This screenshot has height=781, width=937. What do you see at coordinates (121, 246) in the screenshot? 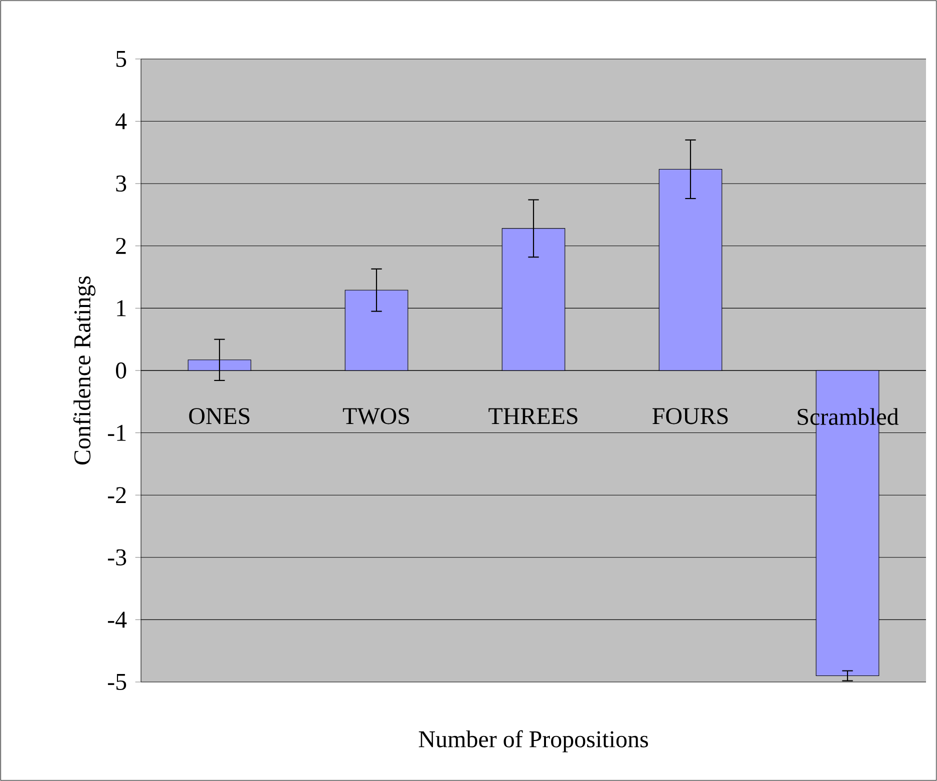
I see `y-tick-label: 2` at bounding box center [121, 246].